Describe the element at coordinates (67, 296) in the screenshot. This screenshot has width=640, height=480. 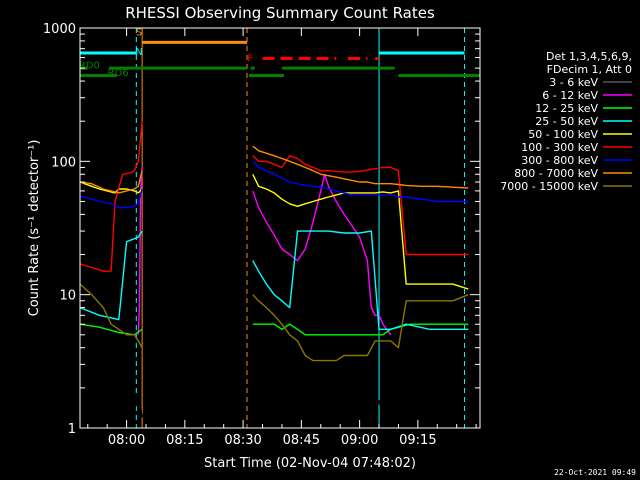
I see `y-tick-label-1: 10` at that location.